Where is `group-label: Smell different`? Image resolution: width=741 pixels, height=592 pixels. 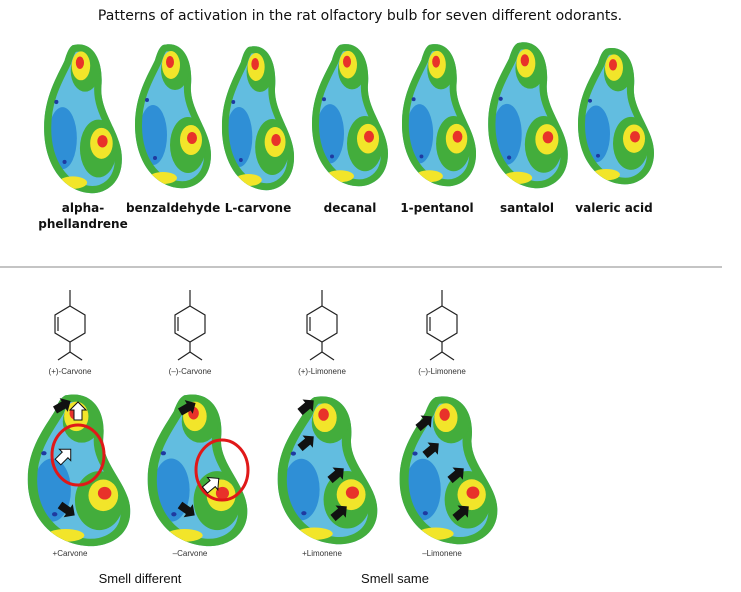 group-label: Smell different is located at coordinates (140, 578).